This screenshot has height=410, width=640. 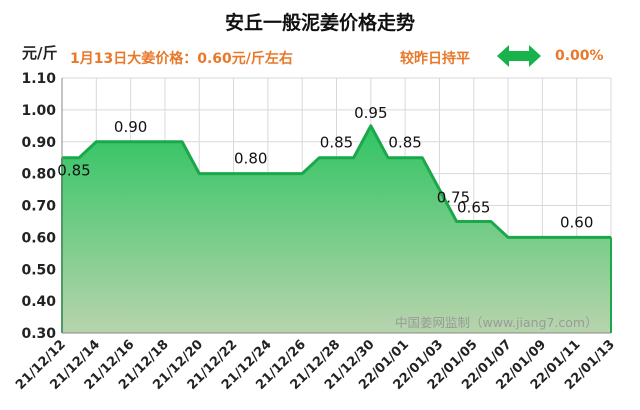 I want to click on status-text: 较昨日持平, so click(x=435, y=59).